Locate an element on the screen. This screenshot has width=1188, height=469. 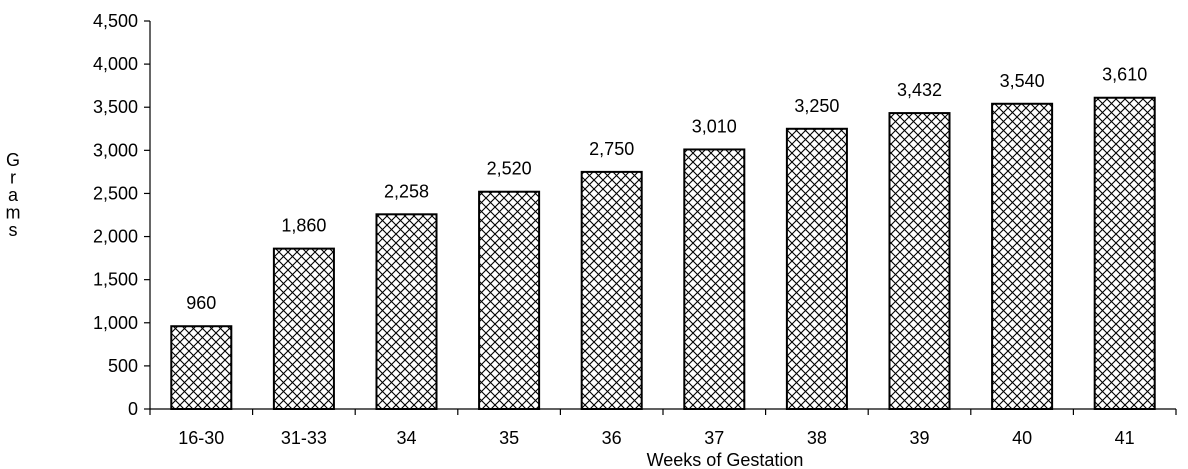
data-label: 3,540 is located at coordinates (1022, 81).